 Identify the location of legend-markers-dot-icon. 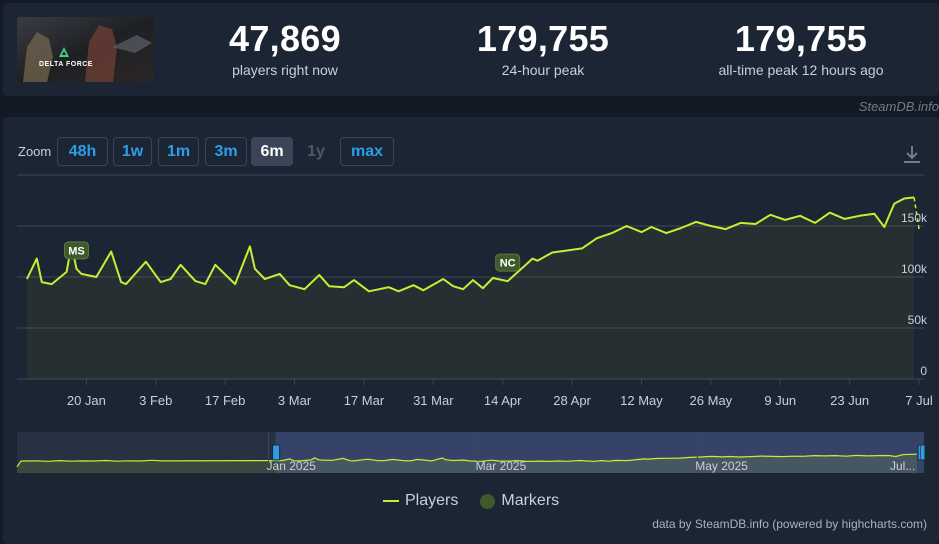
(488, 501).